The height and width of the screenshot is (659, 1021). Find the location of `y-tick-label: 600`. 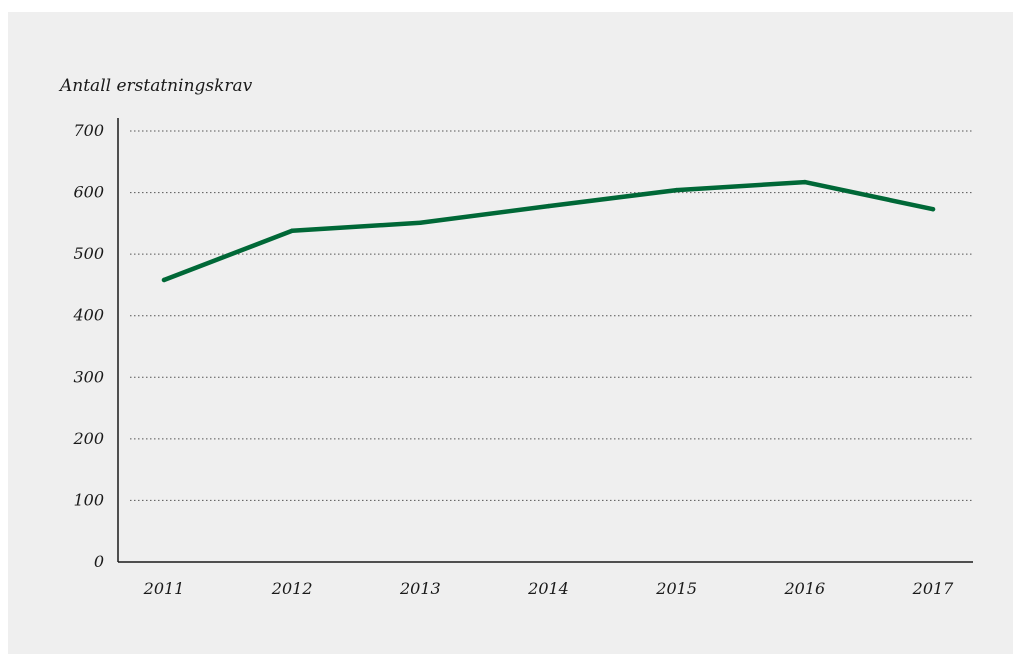

y-tick-label: 600 is located at coordinates (88, 192).